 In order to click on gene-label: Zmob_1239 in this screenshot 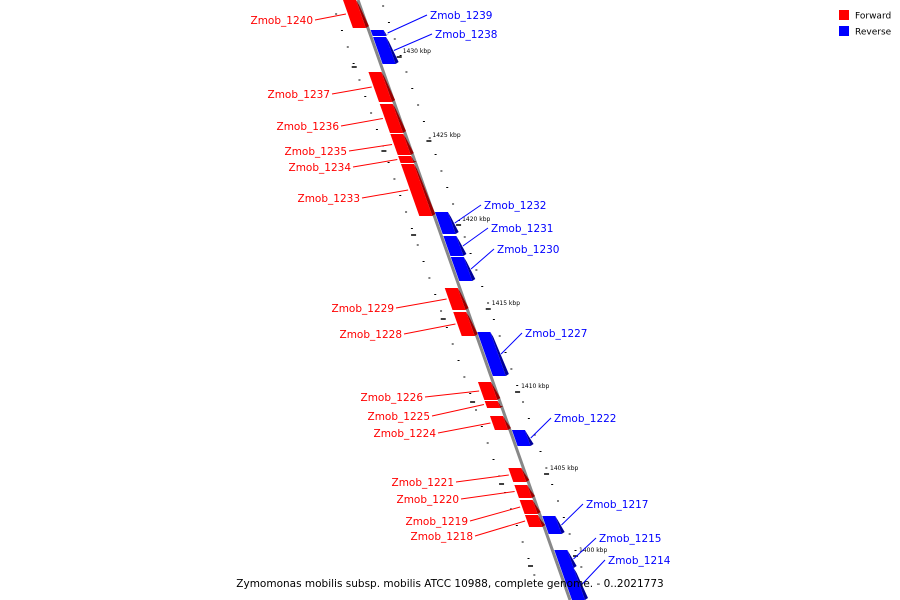, I will do `click(461, 16)`.